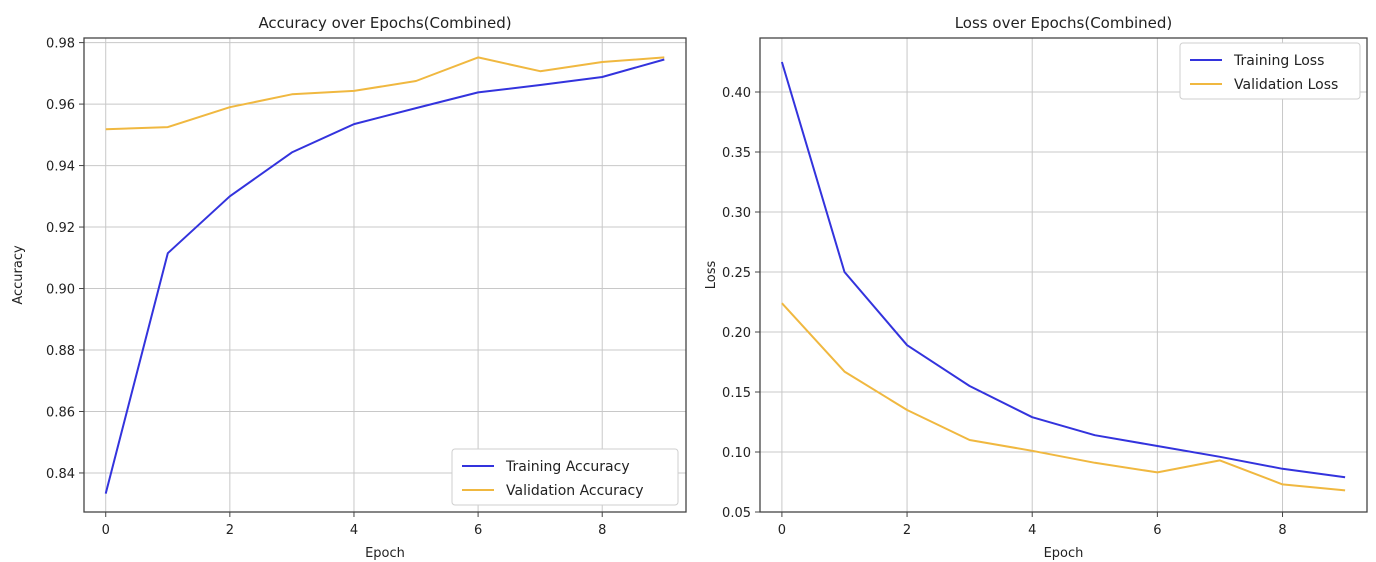 The height and width of the screenshot is (562, 1376). Describe the element at coordinates (736, 333) in the screenshot. I see `y-tick-label: 0.20` at that location.